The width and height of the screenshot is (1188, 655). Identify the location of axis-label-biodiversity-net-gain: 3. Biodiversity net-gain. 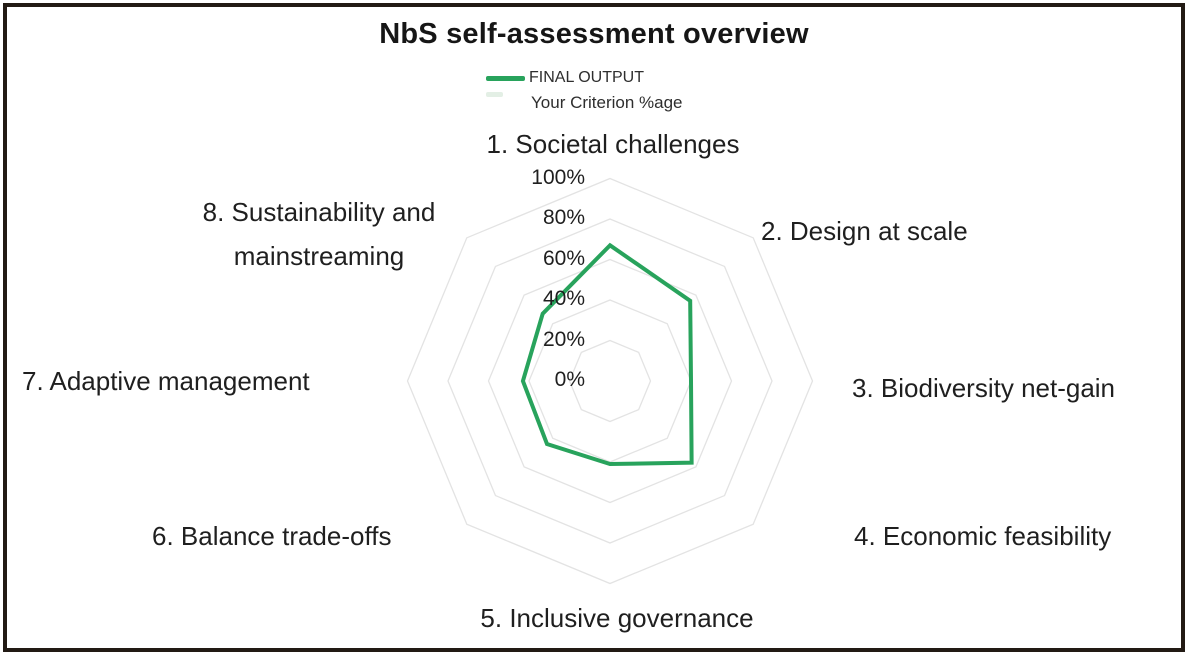
(984, 388).